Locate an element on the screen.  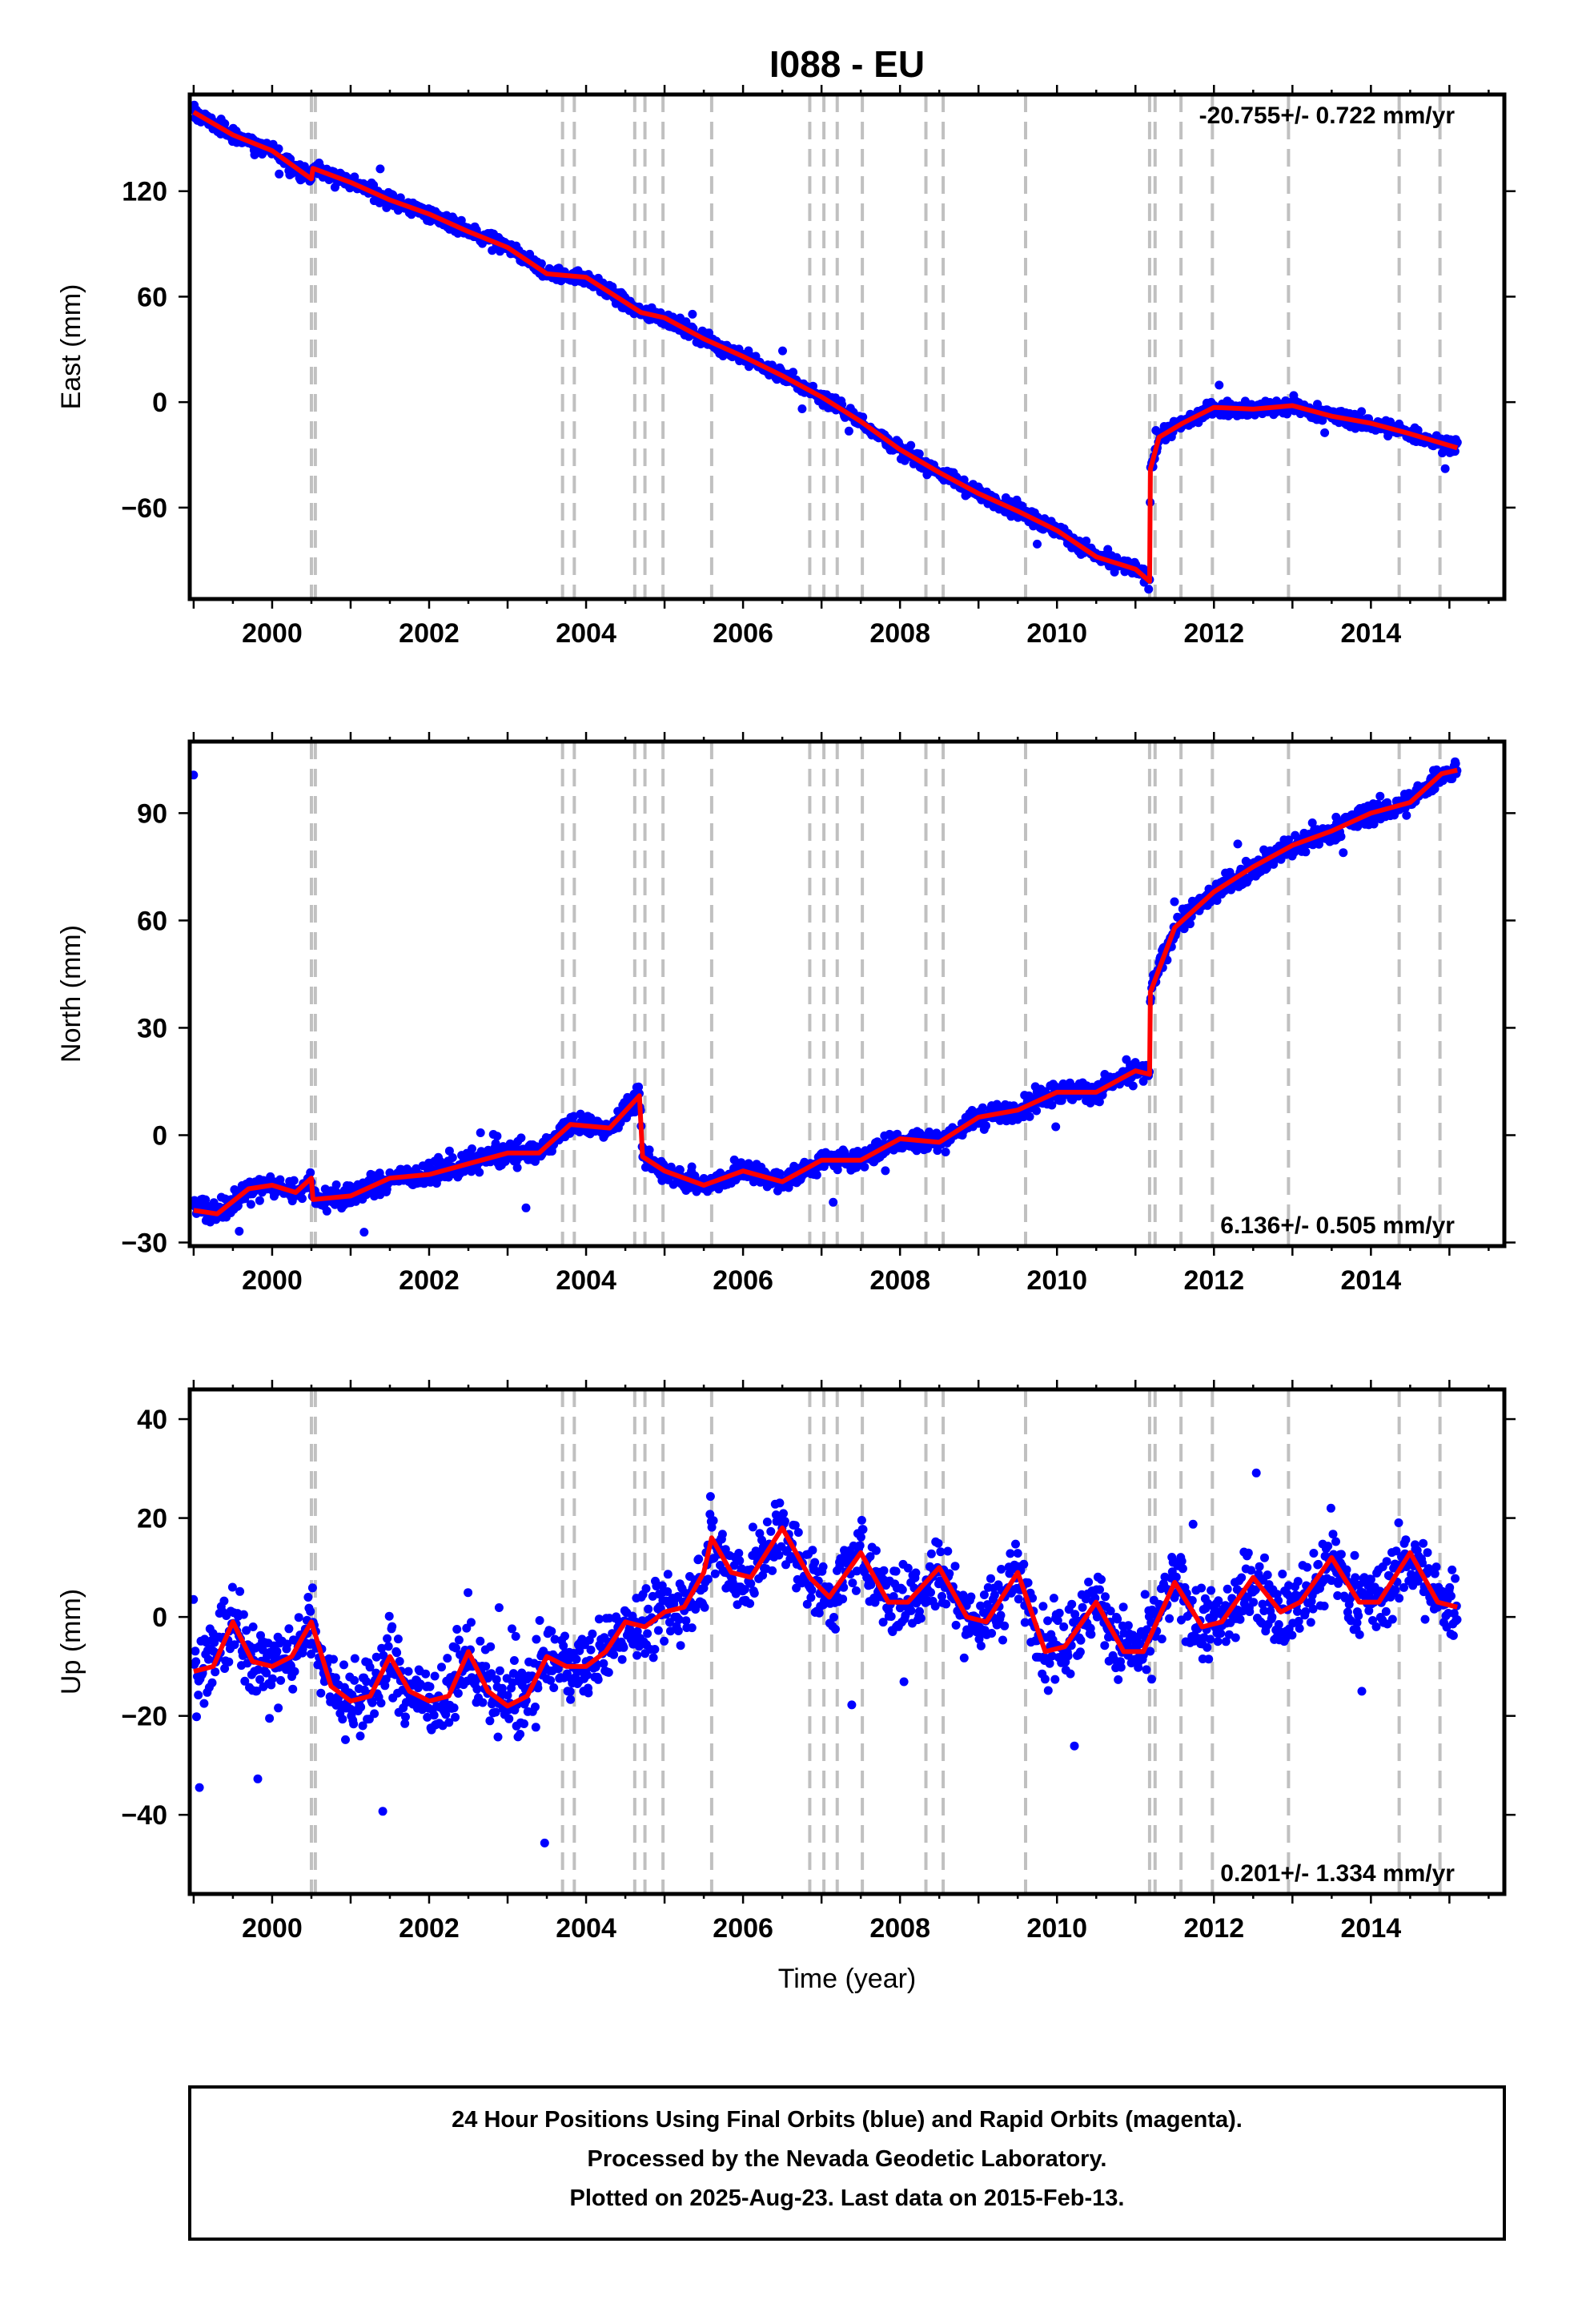
x-tick-label: 2004 is located at coordinates (586, 633).